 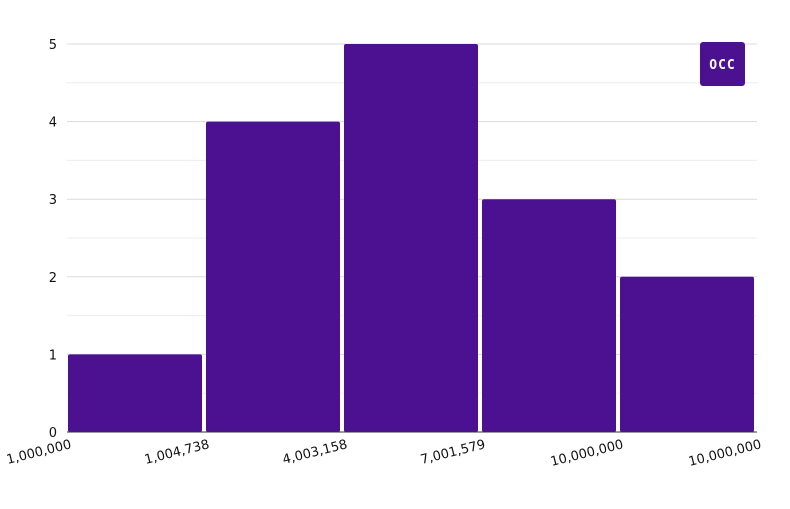 What do you see at coordinates (53, 200) in the screenshot?
I see `y-tick-label: 3` at bounding box center [53, 200].